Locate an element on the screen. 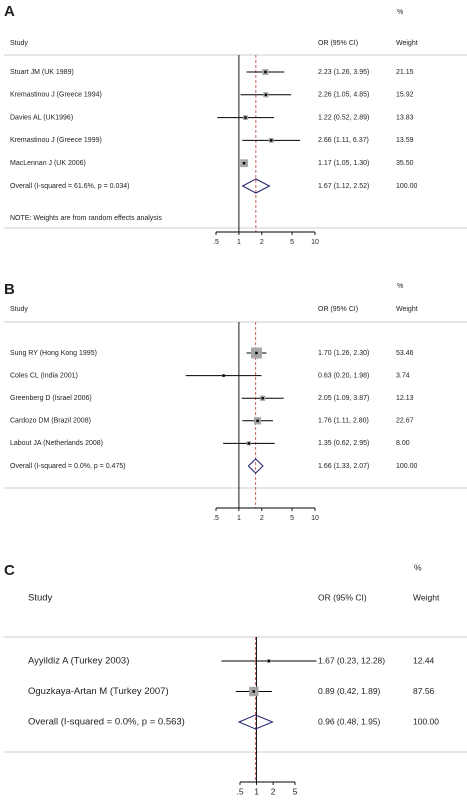  weight-label: 53.46 is located at coordinates (405, 353).